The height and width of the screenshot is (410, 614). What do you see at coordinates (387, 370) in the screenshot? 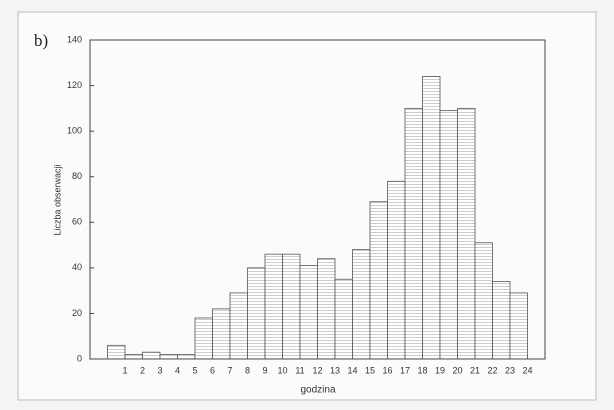
I see `x-tick-label: 16` at bounding box center [387, 370].